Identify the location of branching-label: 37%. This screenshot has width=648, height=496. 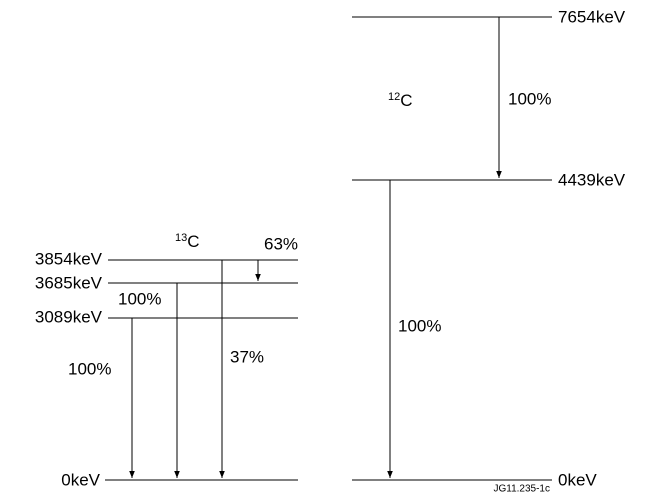
(247, 356).